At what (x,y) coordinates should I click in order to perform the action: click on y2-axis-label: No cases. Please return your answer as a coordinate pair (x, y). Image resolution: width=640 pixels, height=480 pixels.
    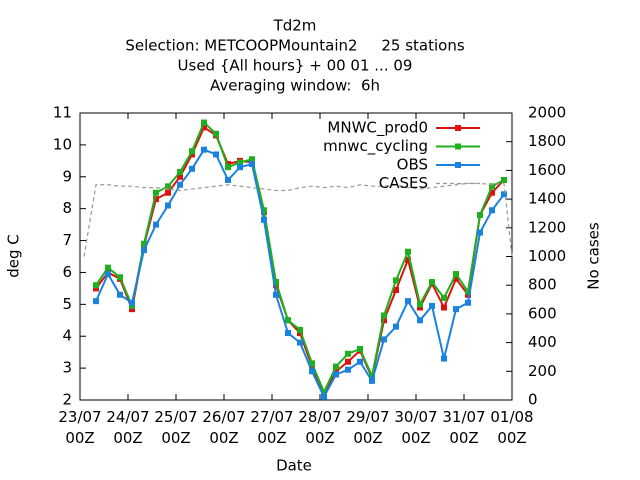
    Looking at the image, I should click on (594, 256).